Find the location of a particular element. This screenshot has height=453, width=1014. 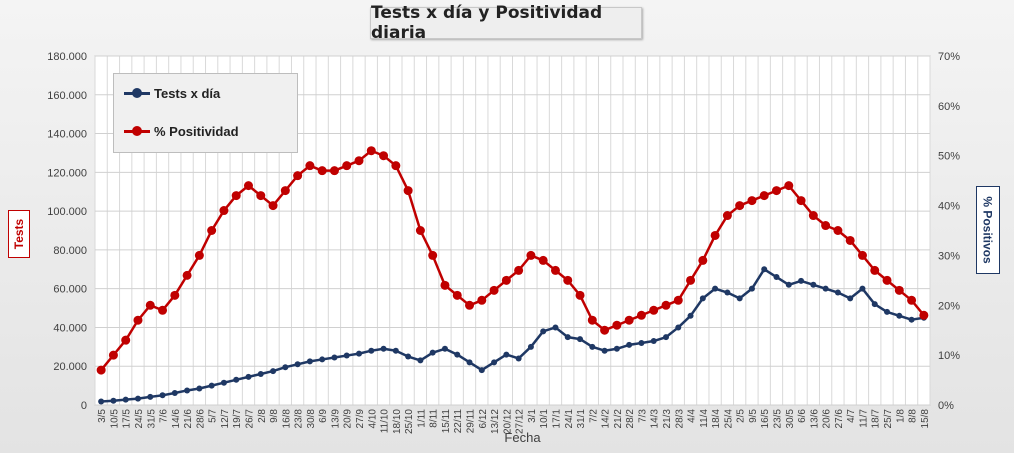

x-tick-label: 6/12 is located at coordinates (483, 419).